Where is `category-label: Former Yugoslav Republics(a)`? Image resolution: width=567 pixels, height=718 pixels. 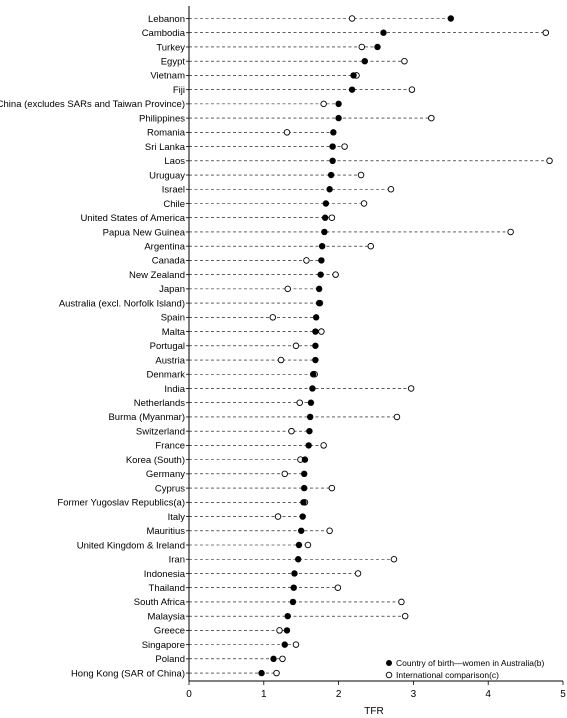 category-label: Former Yugoslav Republics(a) is located at coordinates (121, 503).